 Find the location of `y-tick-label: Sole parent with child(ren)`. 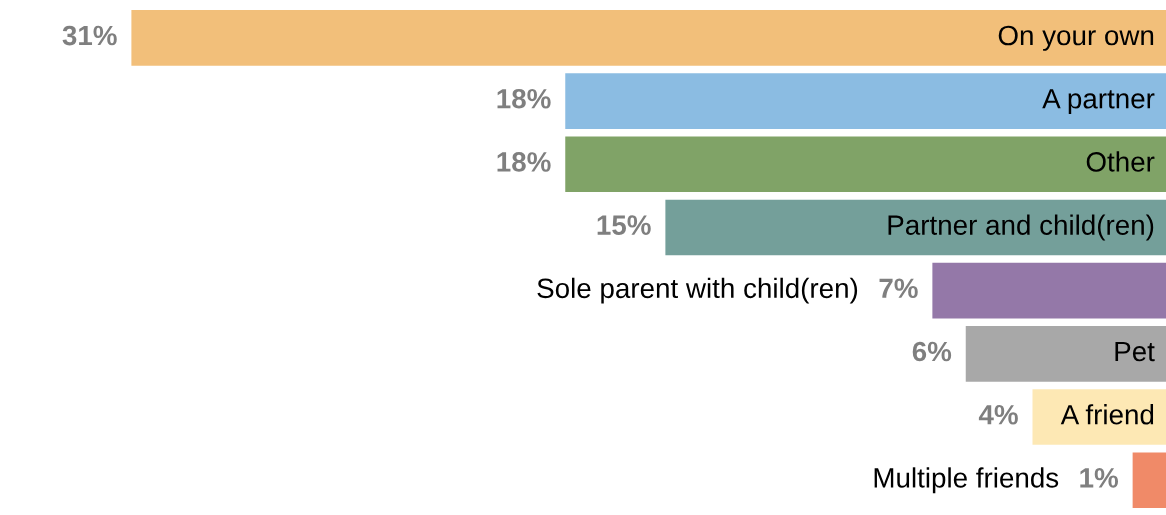

y-tick-label: Sole parent with child(ren) is located at coordinates (697, 290).